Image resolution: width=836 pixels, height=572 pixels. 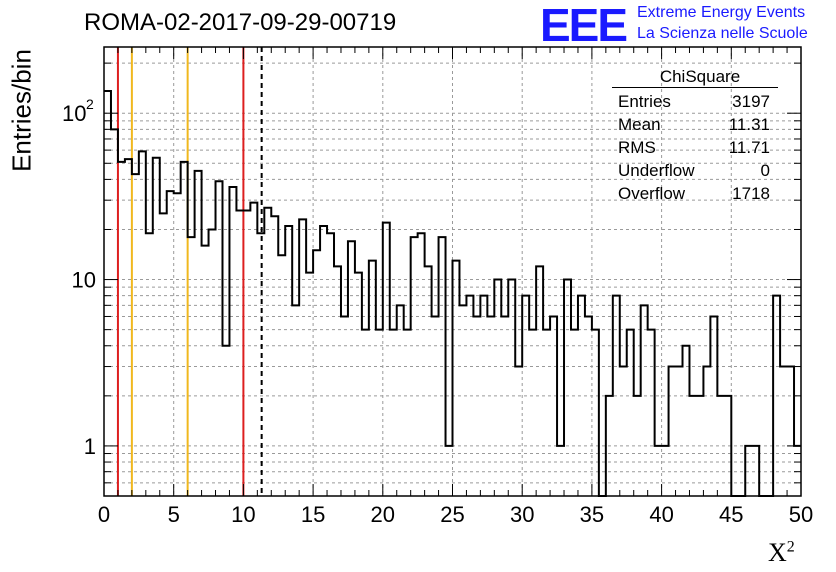 I want to click on x-tick-label: 15, so click(x=313, y=514).